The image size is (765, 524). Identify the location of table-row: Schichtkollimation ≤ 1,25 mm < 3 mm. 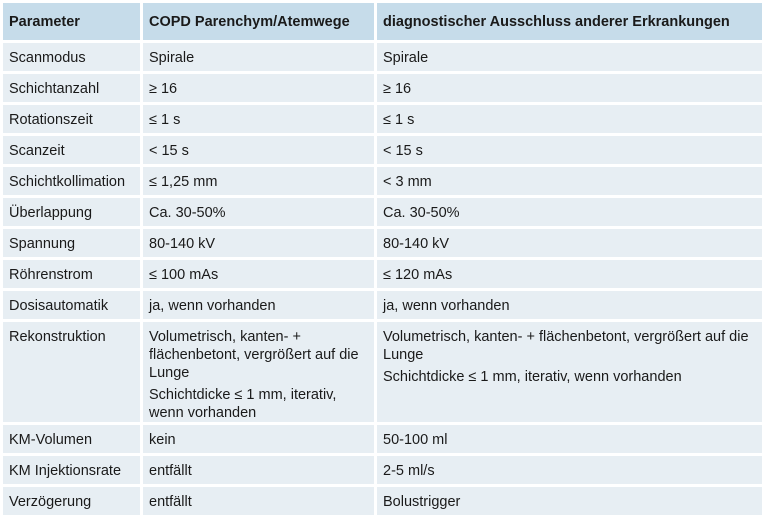
(382, 181).